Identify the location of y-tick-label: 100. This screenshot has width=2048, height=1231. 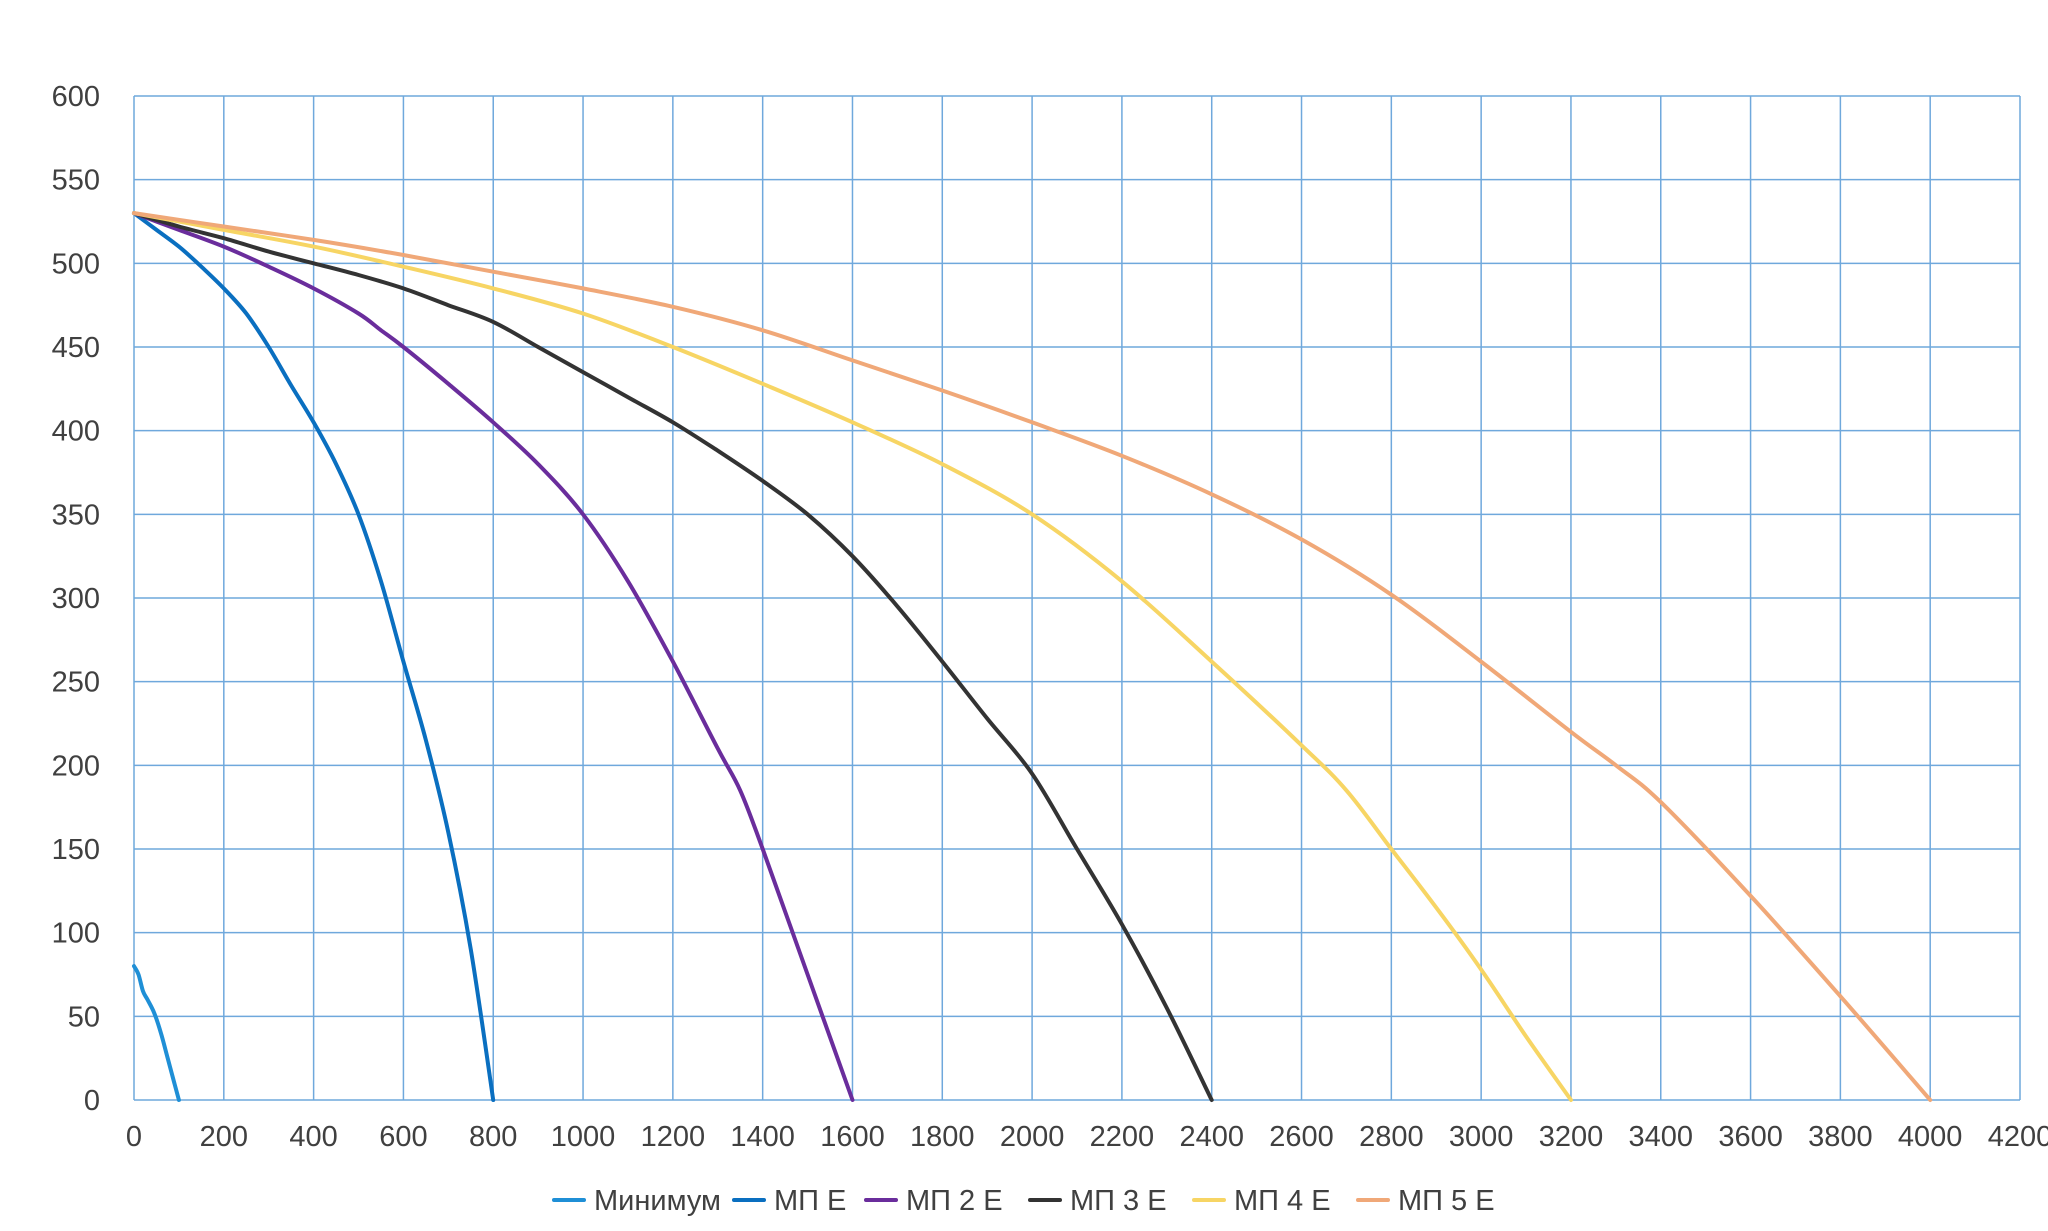
(76, 934).